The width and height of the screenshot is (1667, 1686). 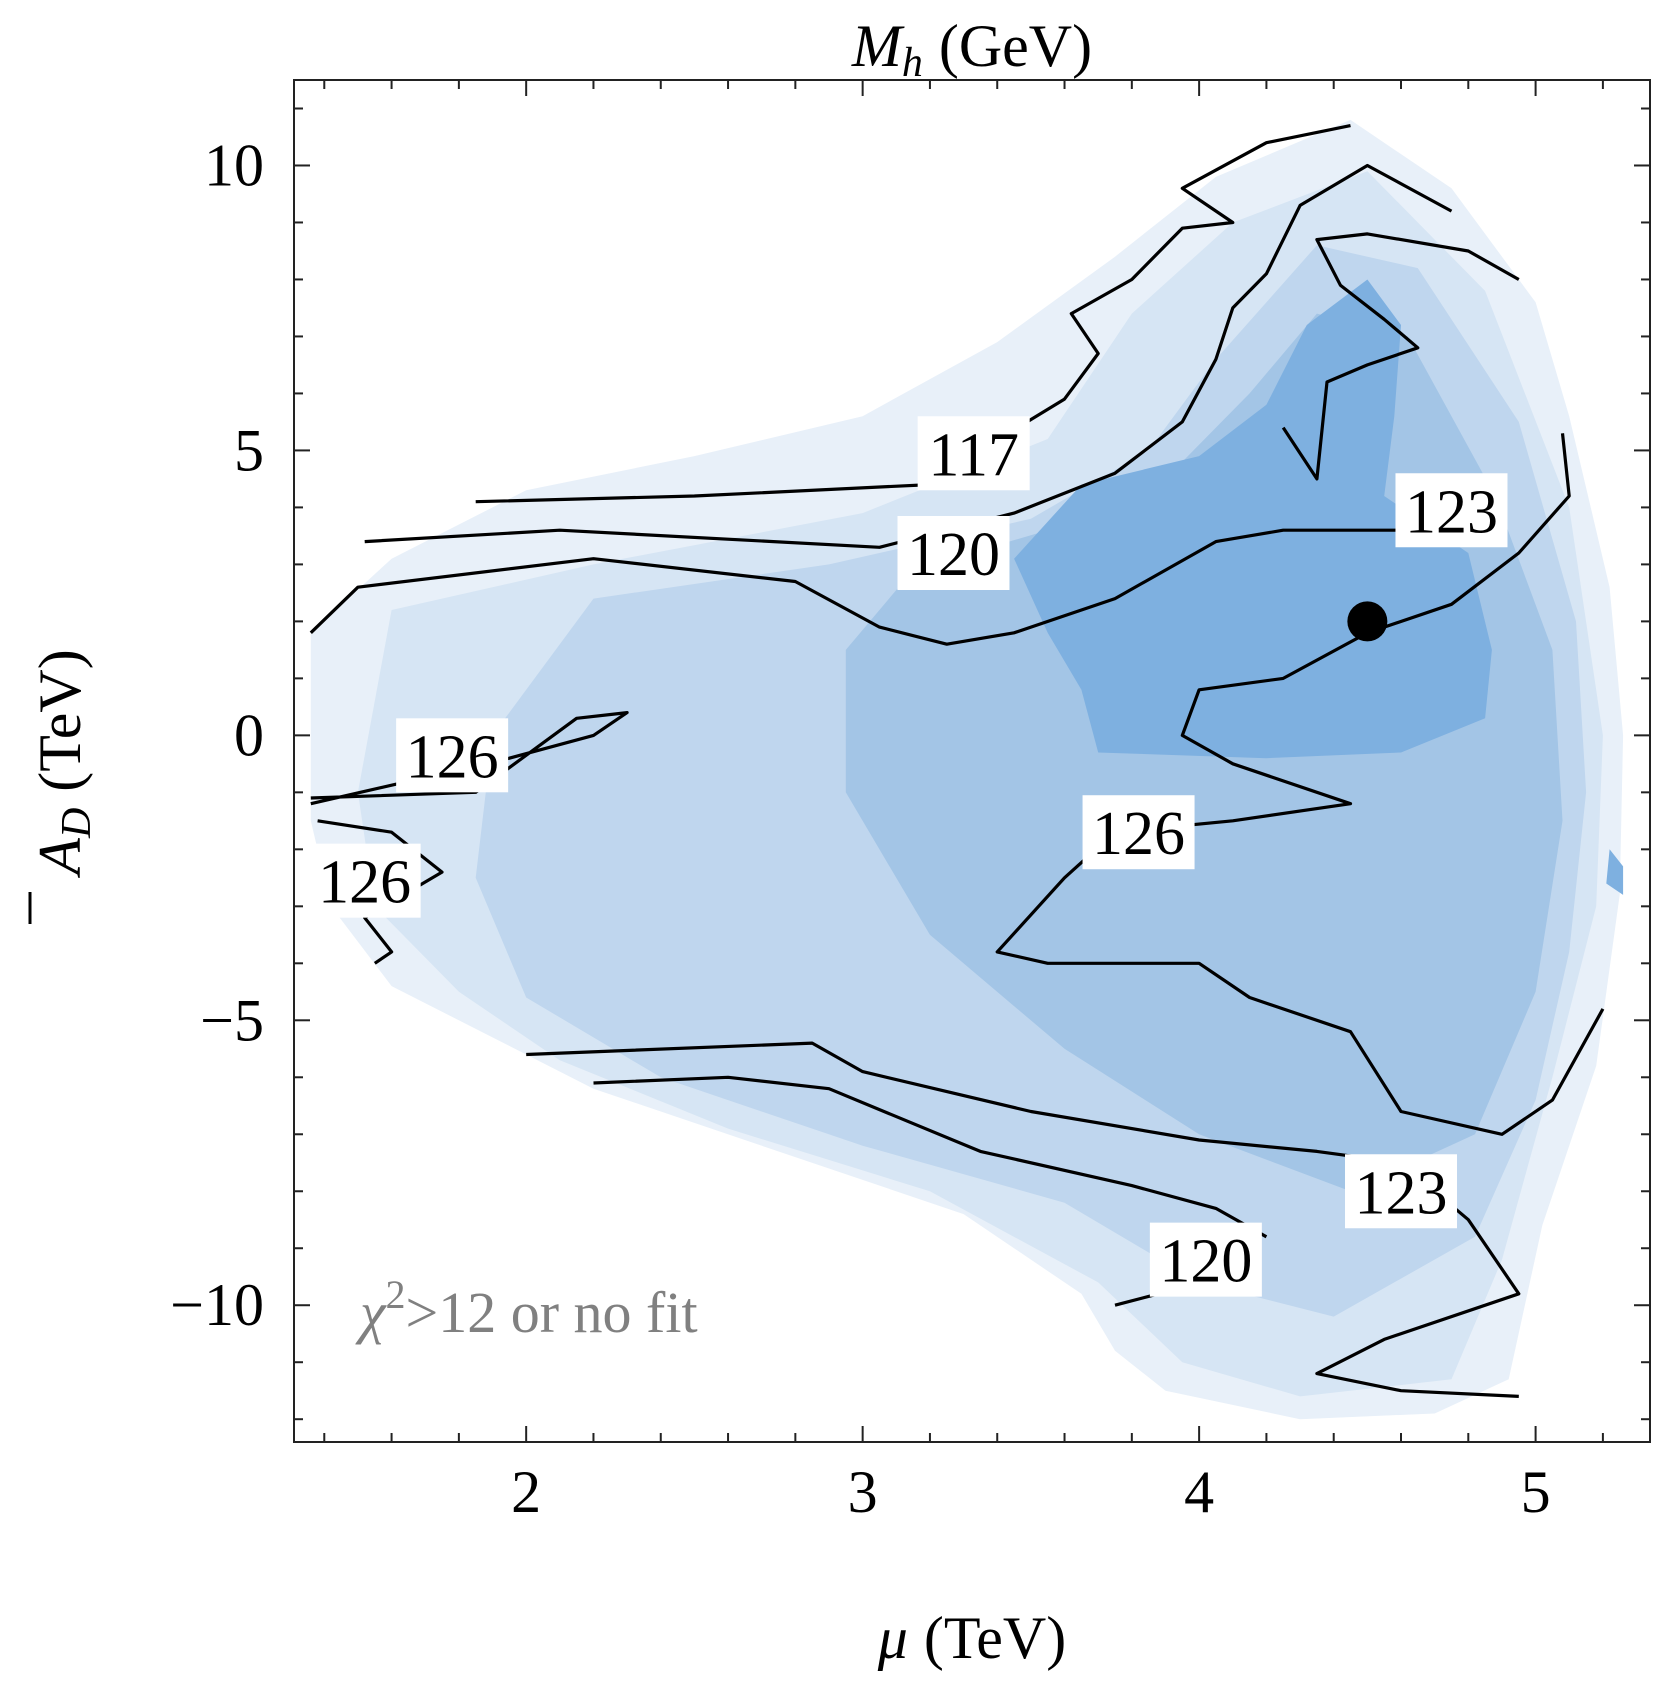 What do you see at coordinates (995, 1638) in the screenshot?
I see `x-label-unit: (TeV)` at bounding box center [995, 1638].